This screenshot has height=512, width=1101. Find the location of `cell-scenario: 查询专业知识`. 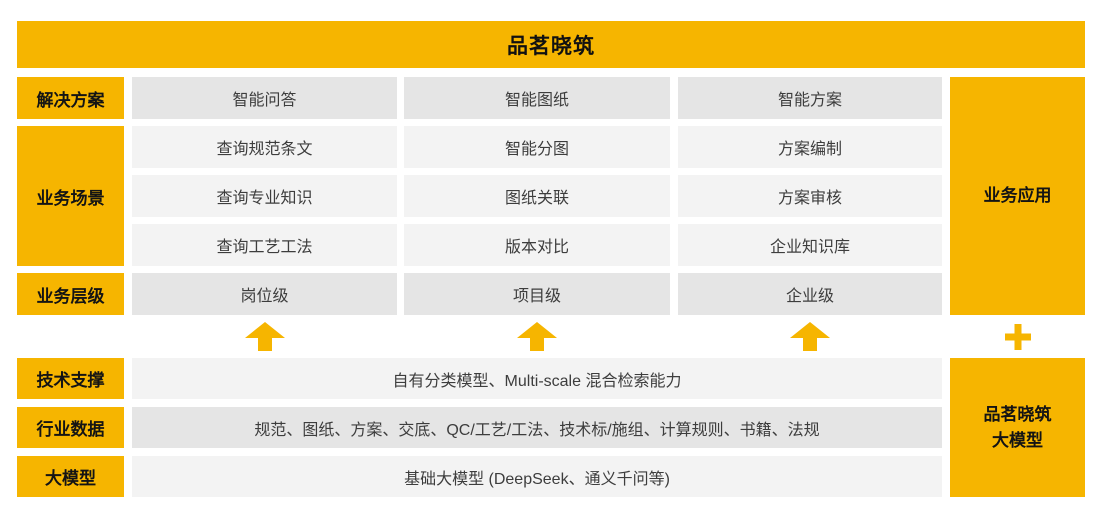

cell-scenario: 查询专业知识 is located at coordinates (264, 196).